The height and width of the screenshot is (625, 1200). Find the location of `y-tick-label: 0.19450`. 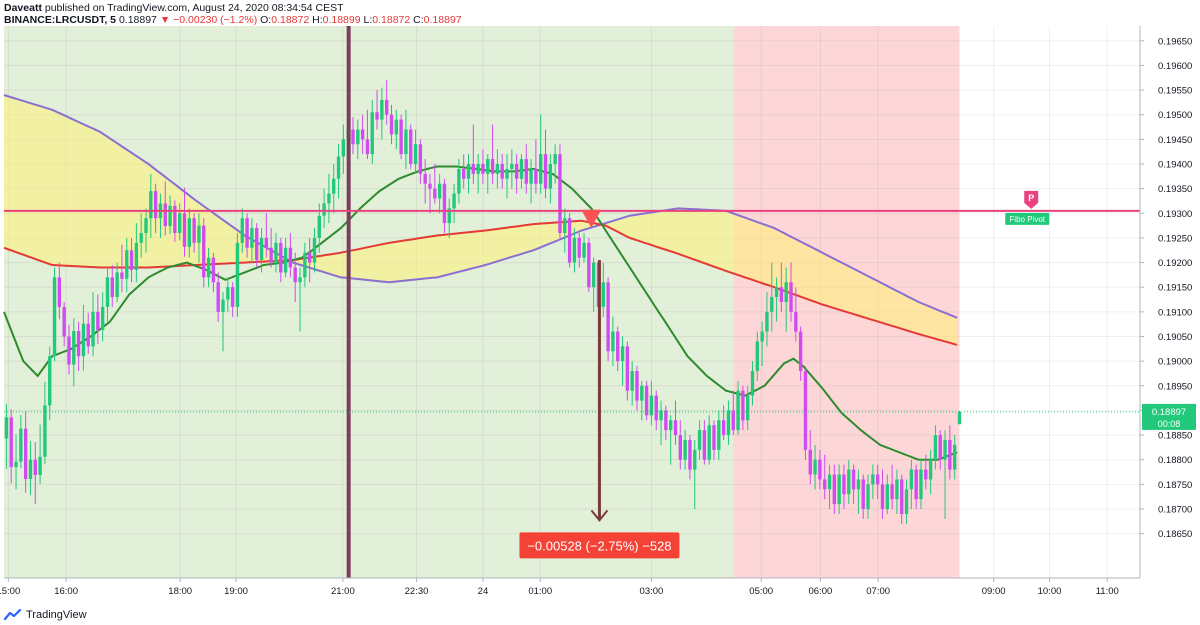

y-tick-label: 0.19450 is located at coordinates (1175, 140).